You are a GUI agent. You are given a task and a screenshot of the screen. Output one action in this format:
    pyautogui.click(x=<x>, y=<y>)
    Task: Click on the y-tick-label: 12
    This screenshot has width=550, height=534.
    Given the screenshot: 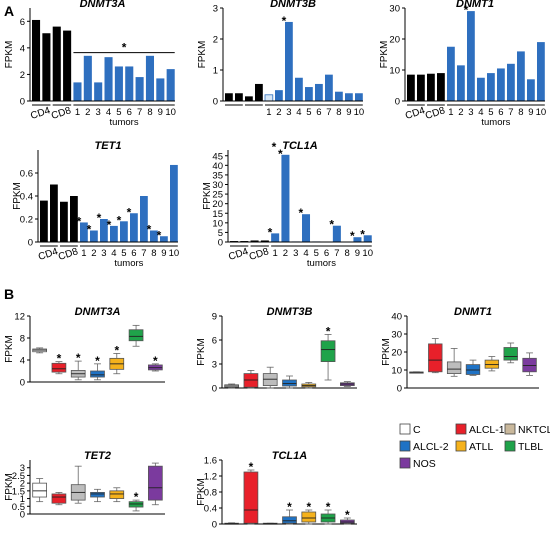 What is the action you would take?
    pyautogui.click(x=19, y=317)
    